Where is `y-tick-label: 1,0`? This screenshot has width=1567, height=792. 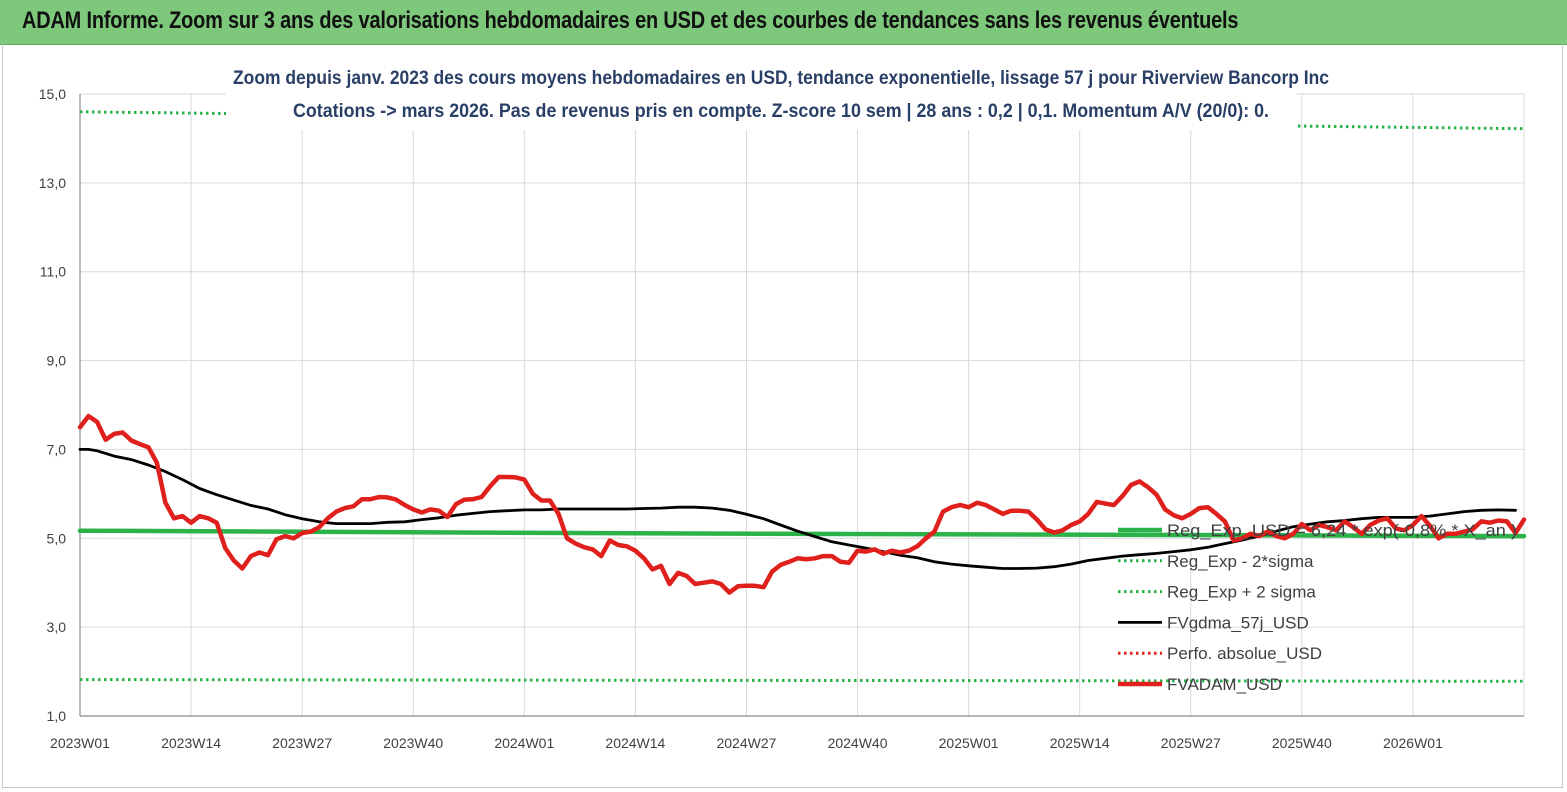
y-tick-label: 1,0 is located at coordinates (57, 716).